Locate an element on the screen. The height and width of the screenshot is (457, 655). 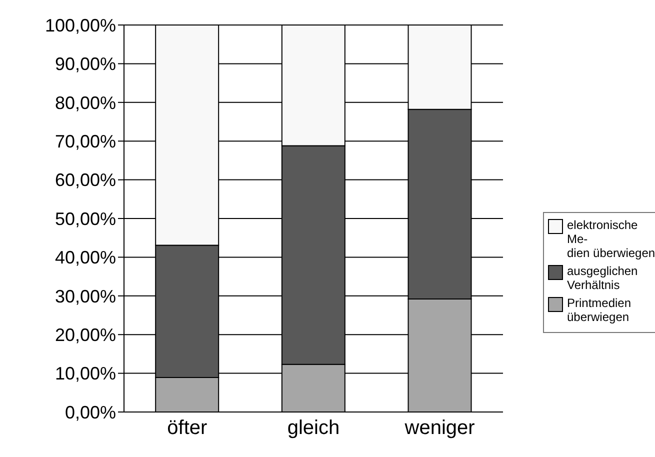
x-tick-label: weniger is located at coordinates (440, 428).